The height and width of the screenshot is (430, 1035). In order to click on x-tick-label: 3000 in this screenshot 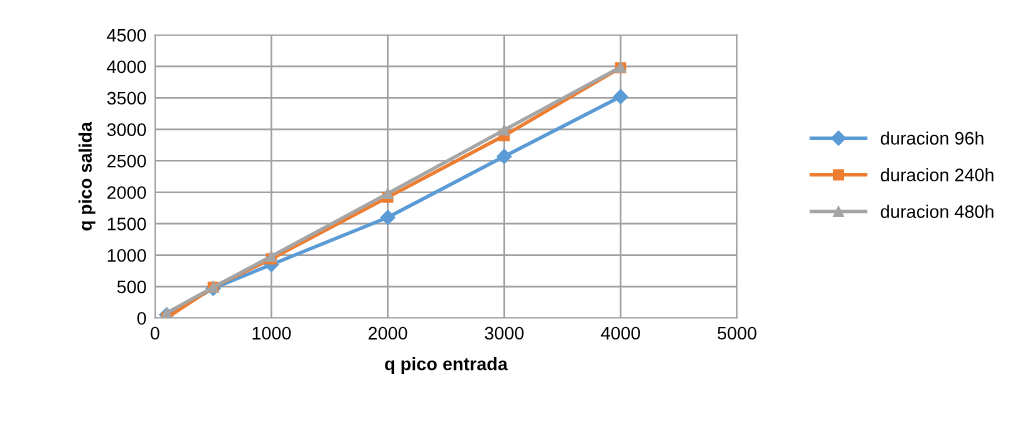, I will do `click(504, 333)`.